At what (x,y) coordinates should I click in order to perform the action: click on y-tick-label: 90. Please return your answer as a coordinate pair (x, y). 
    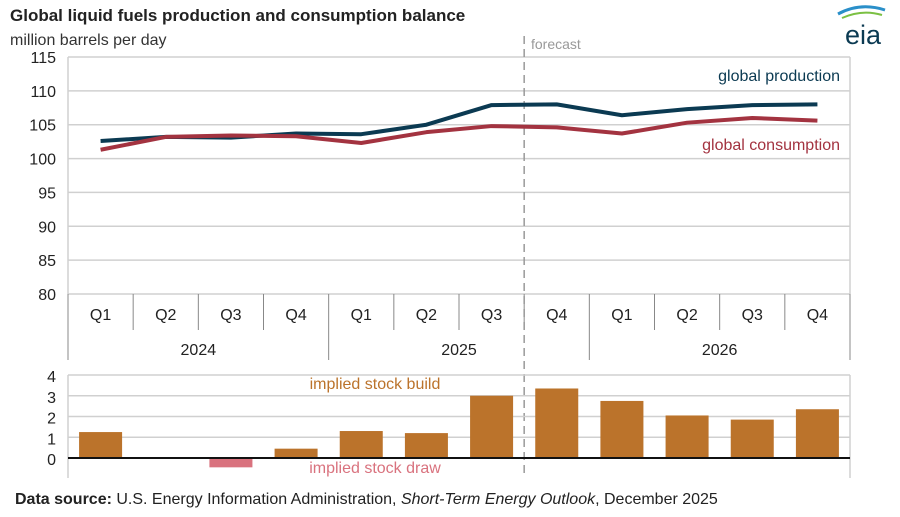
    Looking at the image, I should click on (47, 227).